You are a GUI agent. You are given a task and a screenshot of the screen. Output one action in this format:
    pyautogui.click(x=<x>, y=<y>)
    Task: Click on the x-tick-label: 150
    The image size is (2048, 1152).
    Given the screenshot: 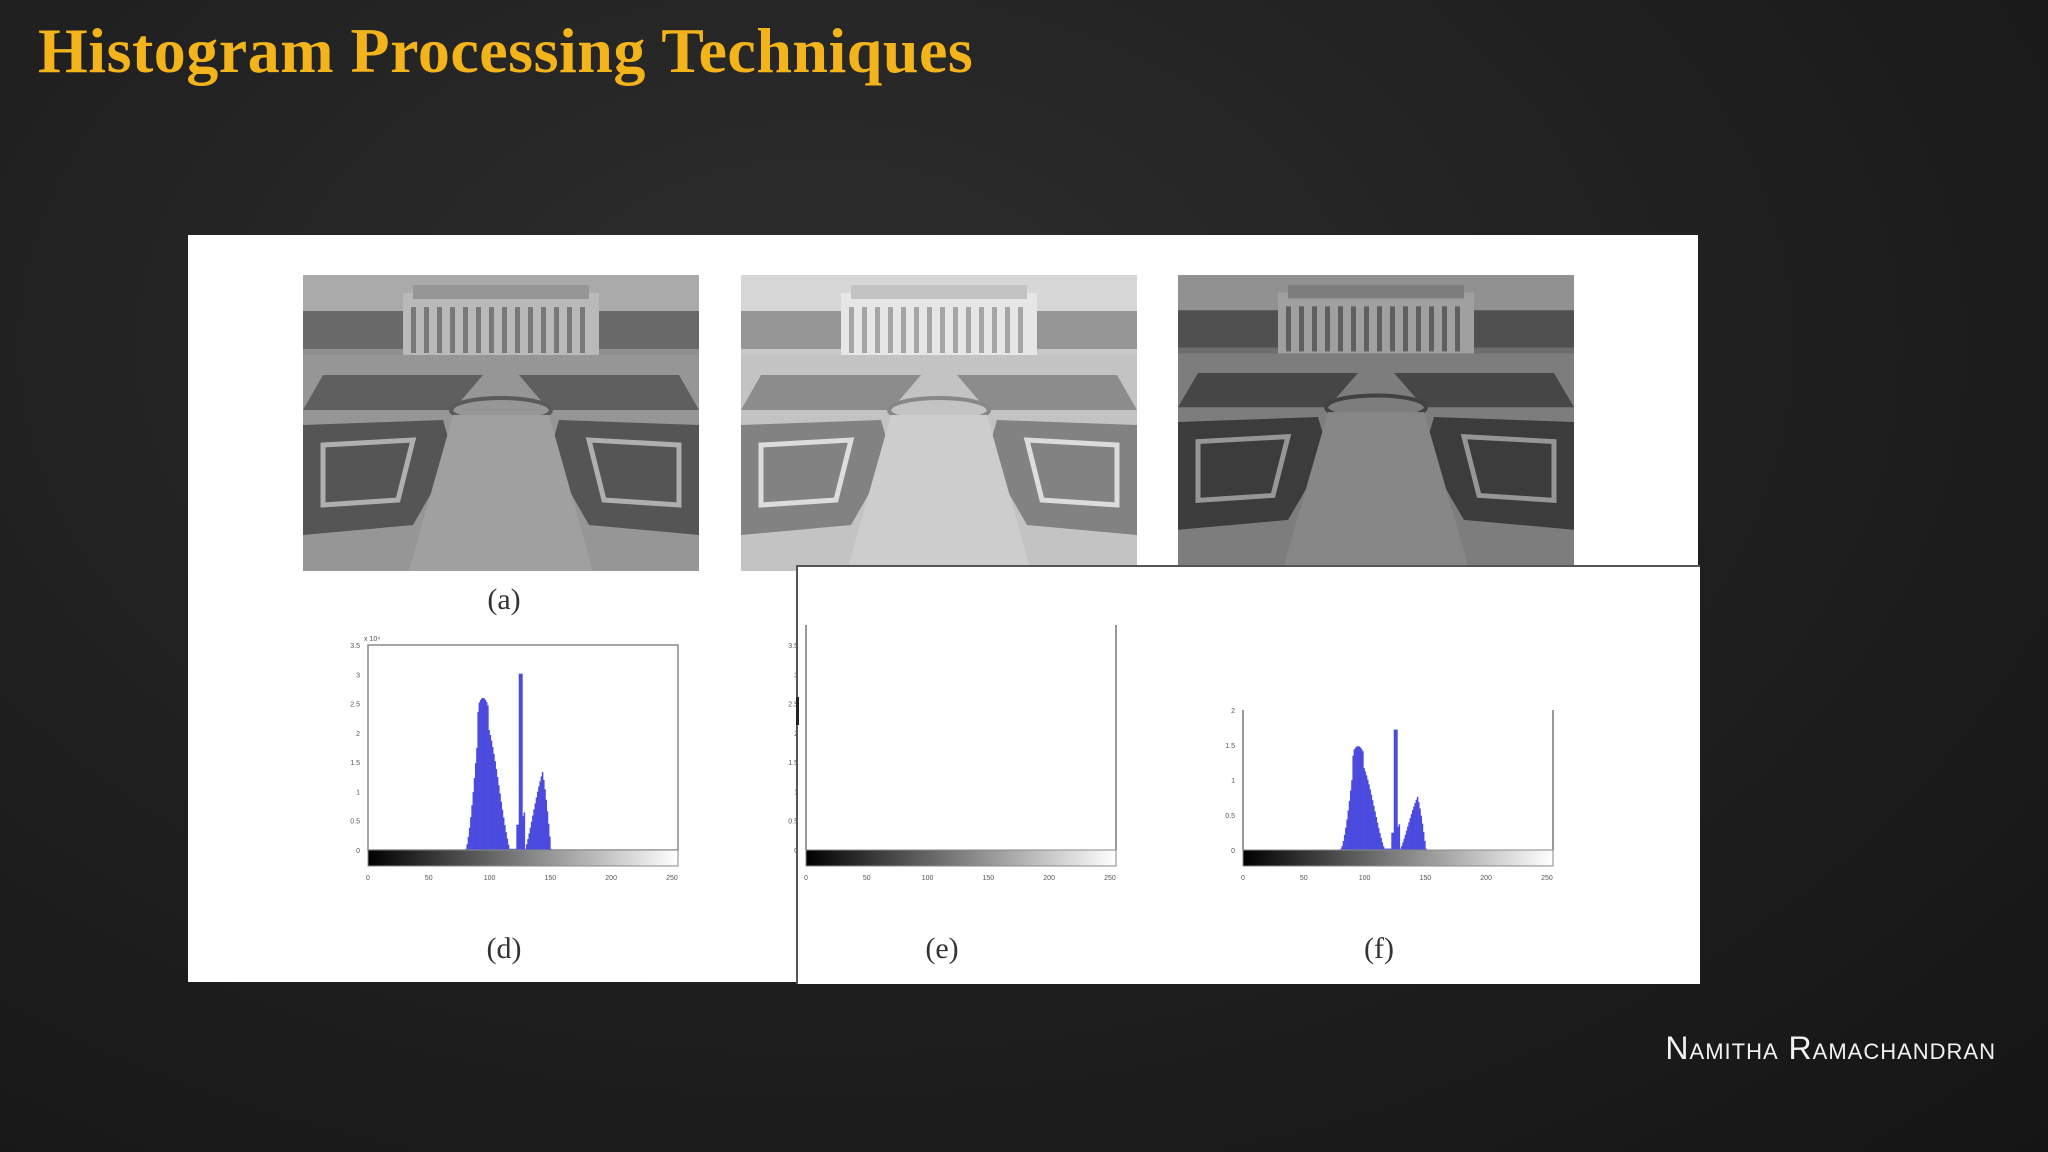 What is the action you would take?
    pyautogui.click(x=989, y=878)
    